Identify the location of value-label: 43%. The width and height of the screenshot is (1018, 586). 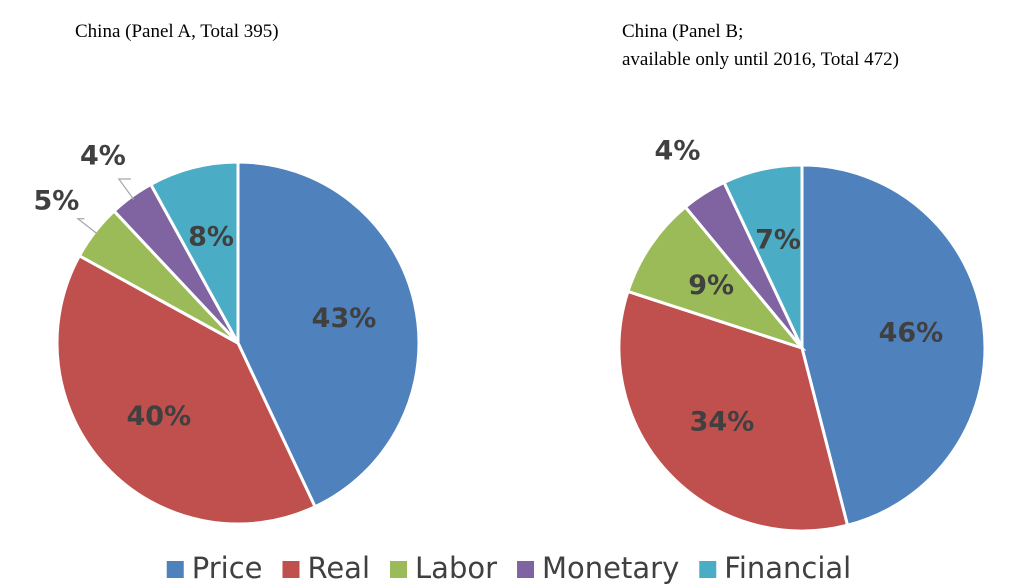
(344, 318).